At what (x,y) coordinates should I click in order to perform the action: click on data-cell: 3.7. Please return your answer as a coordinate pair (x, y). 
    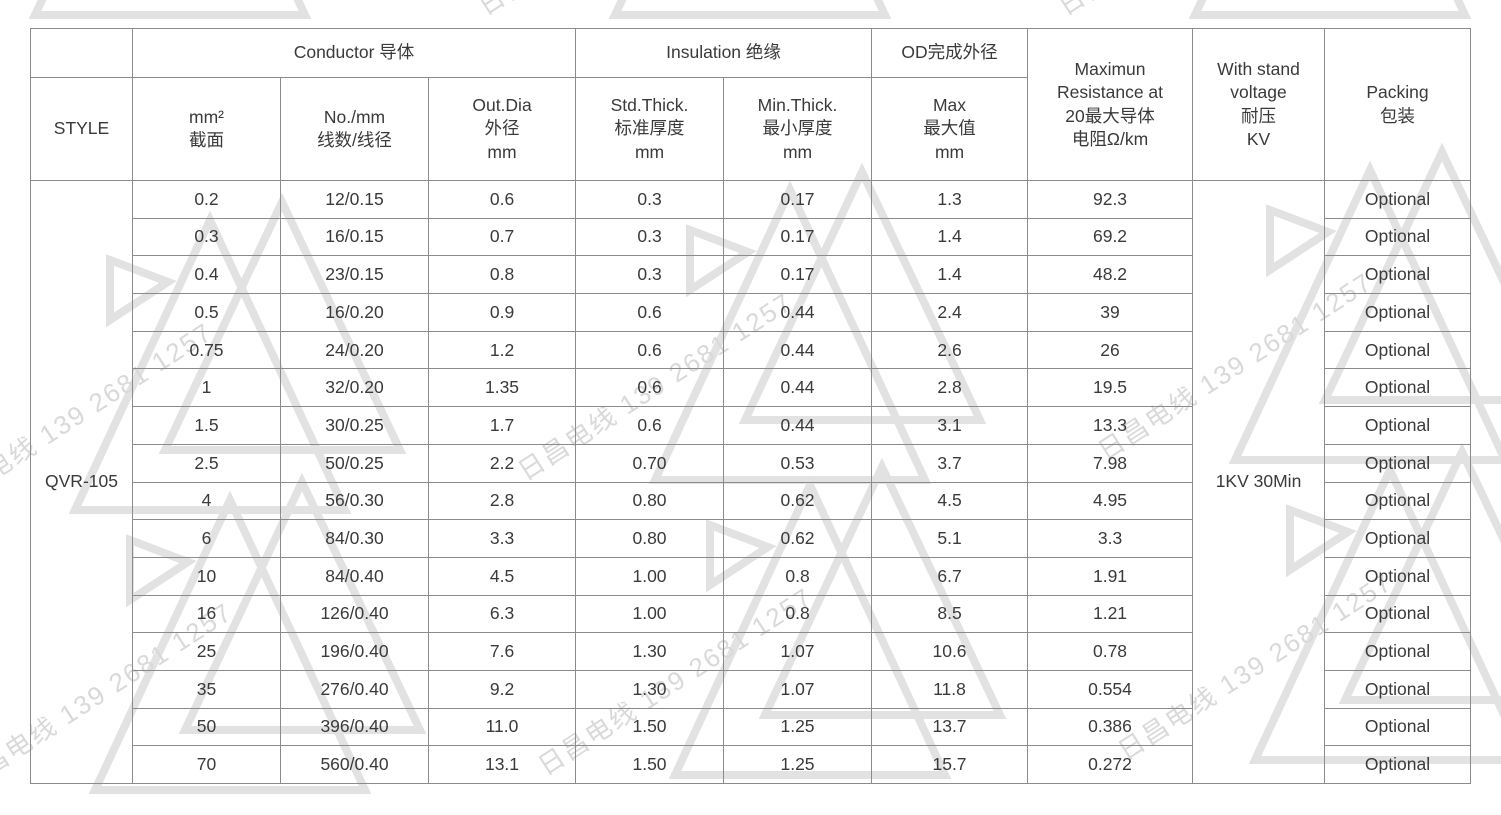
    Looking at the image, I should click on (950, 463).